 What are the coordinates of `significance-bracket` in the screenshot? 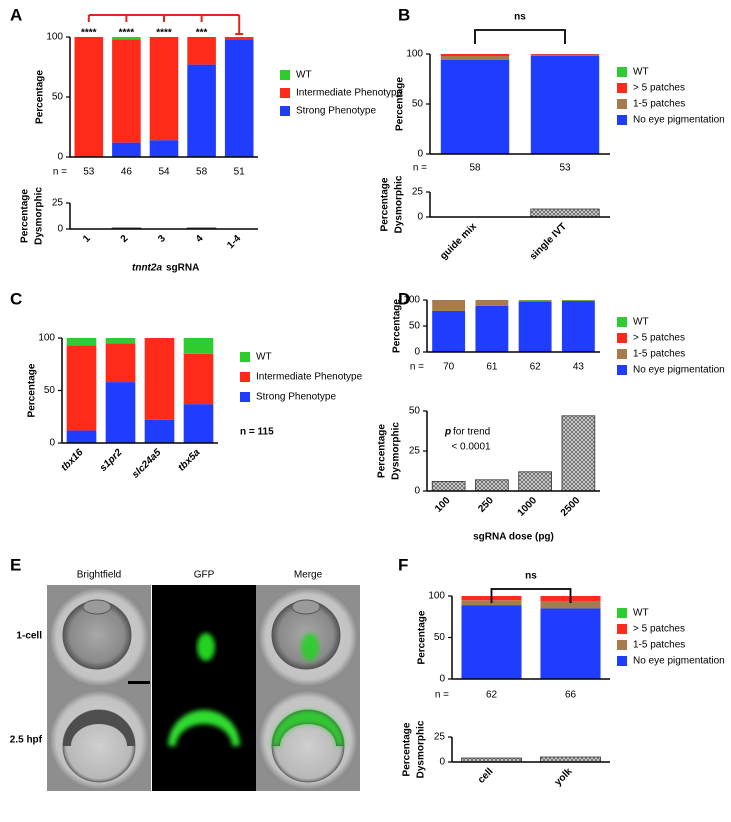 It's located at (520, 36).